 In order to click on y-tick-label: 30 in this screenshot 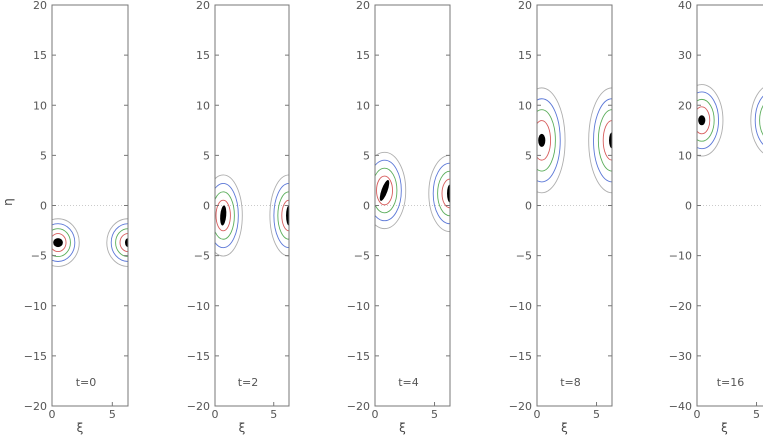, I will do `click(685, 55)`.